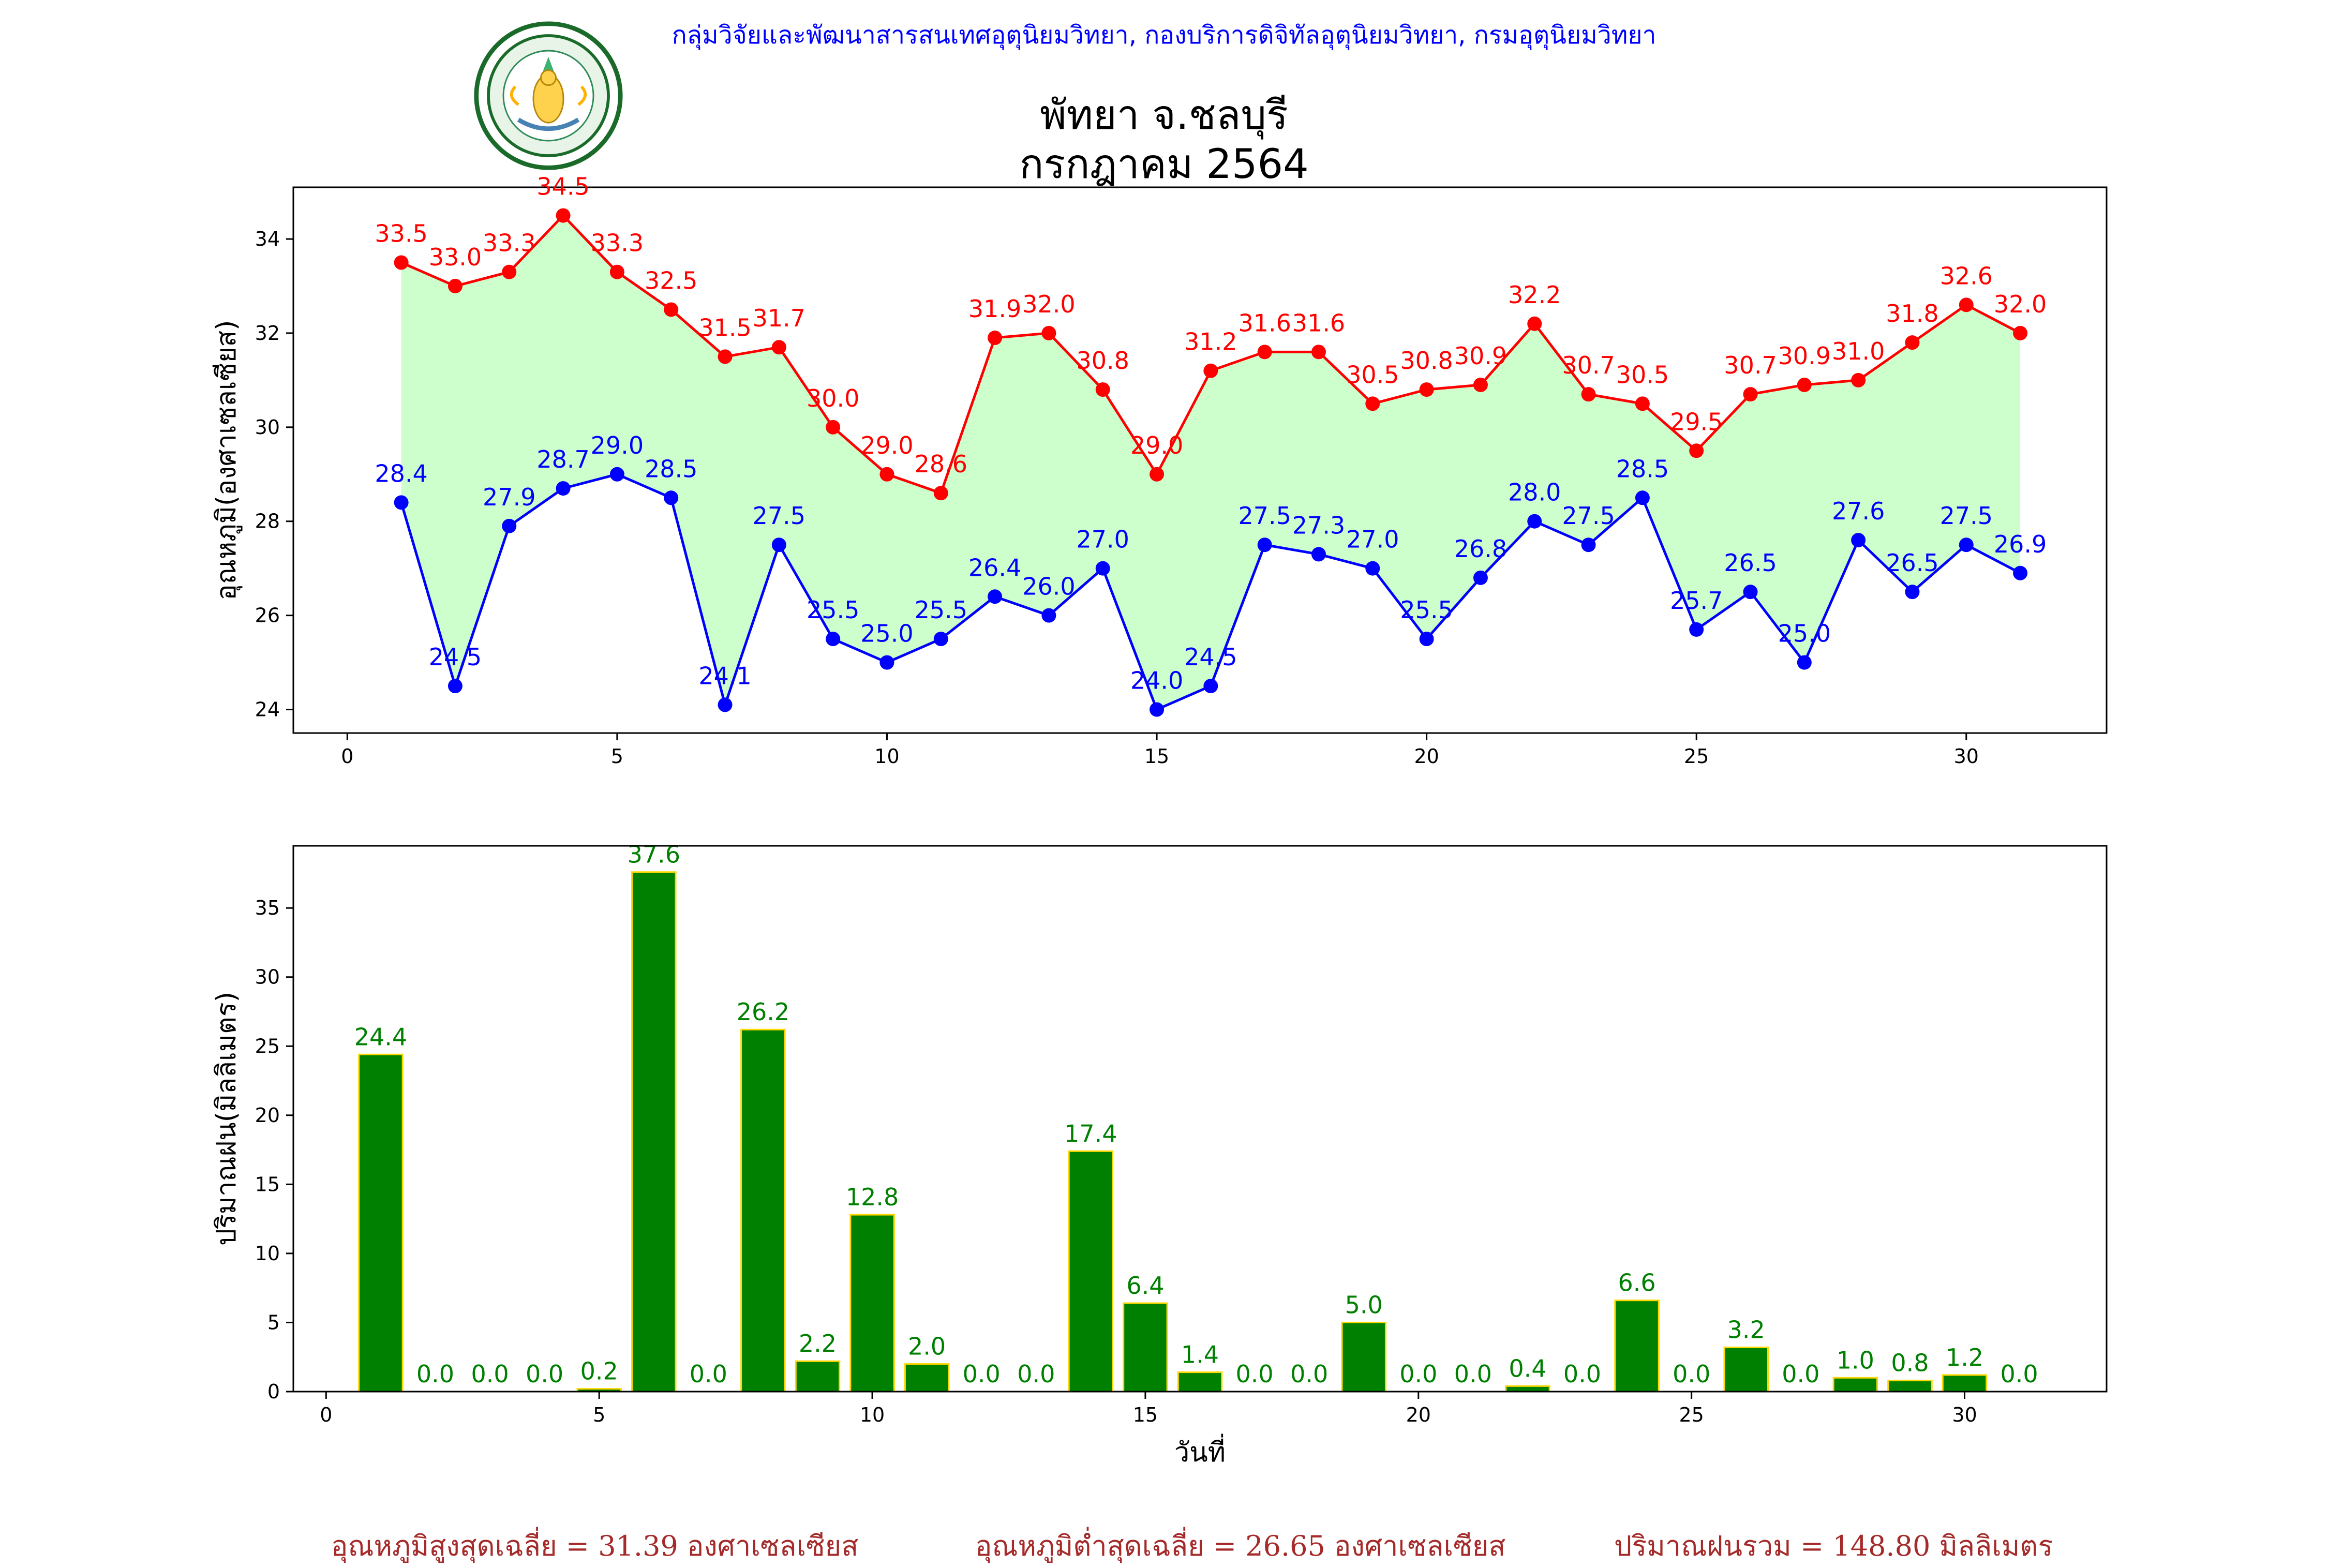 This screenshot has height=1568, width=2328. I want to click on rainfall-data-label: 6.4, so click(1145, 1286).